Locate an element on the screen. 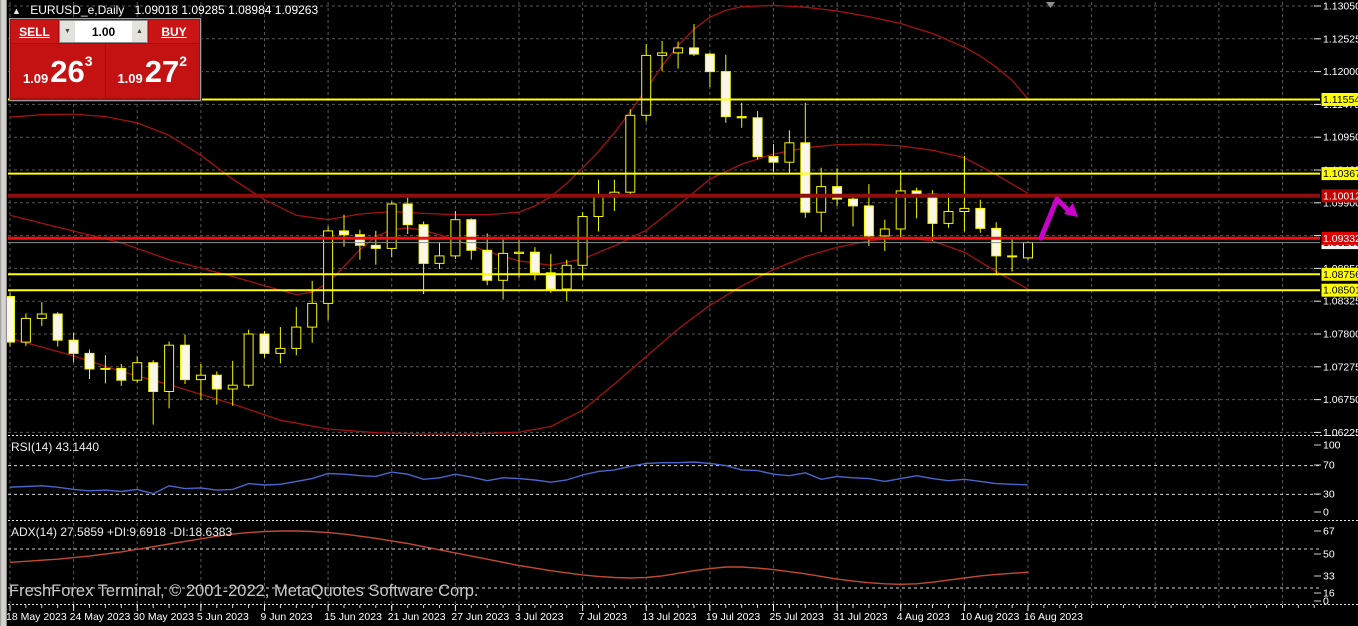 Image resolution: width=1358 pixels, height=626 pixels. price-tick-label: 1.07800 is located at coordinates (1340, 335).